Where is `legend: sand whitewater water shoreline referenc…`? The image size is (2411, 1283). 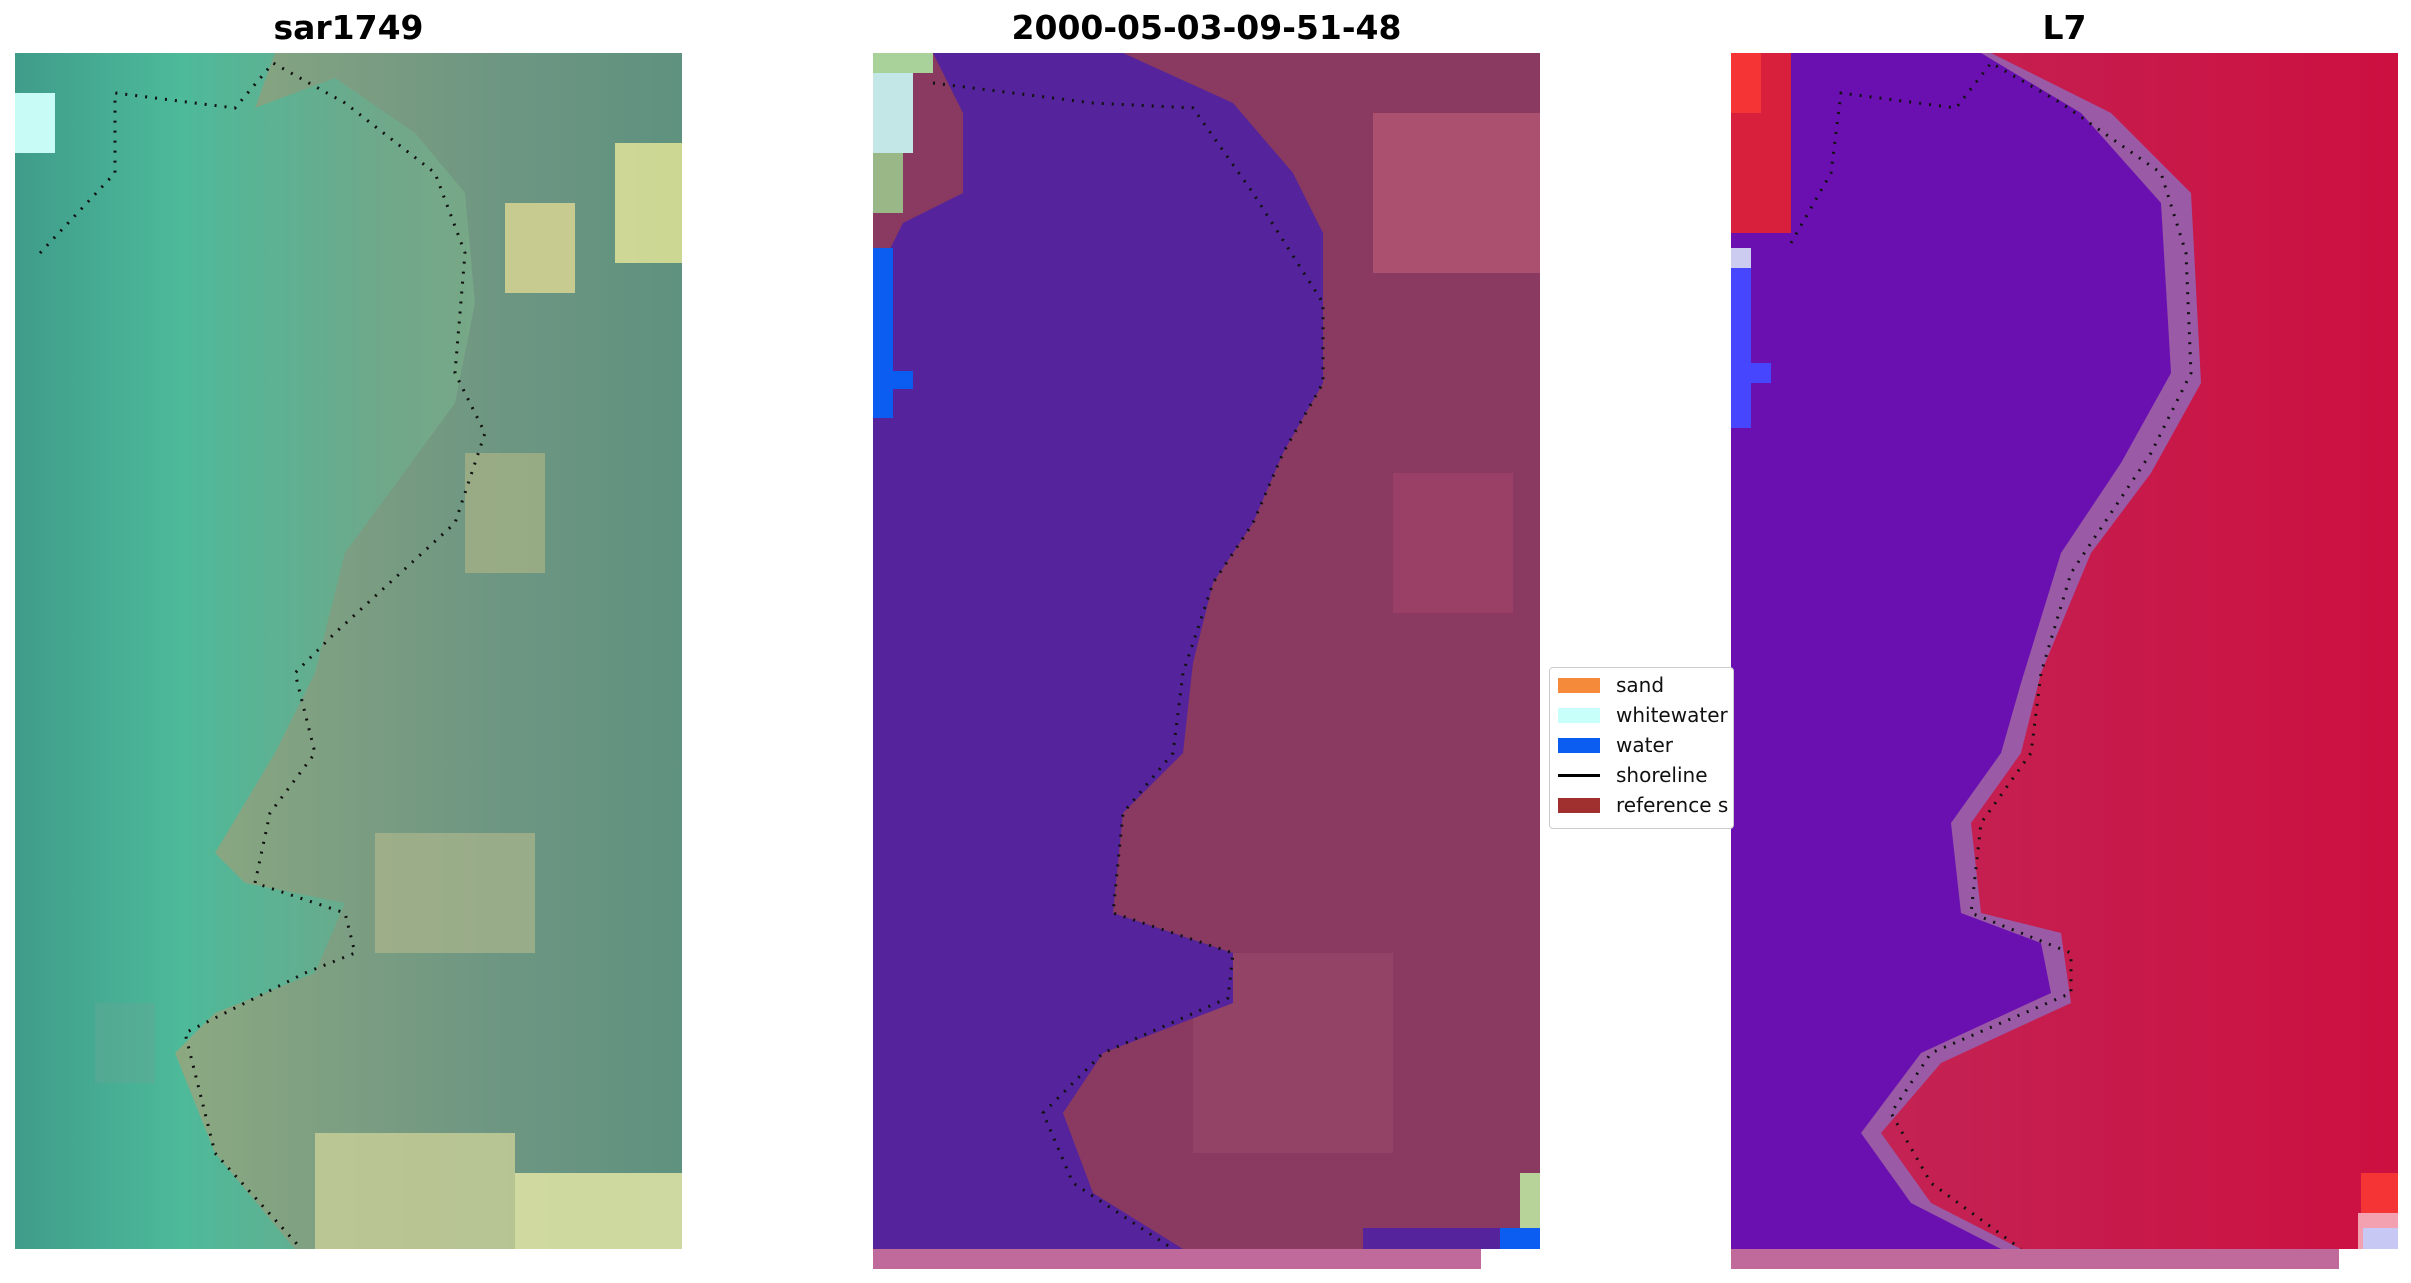 legend: sand whitewater water shoreline referenc… is located at coordinates (1641, 748).